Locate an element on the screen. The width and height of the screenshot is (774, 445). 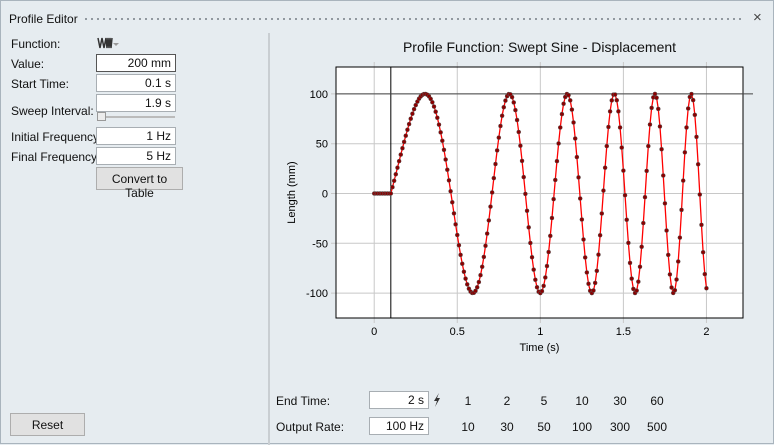
x-tick-label: 2 is located at coordinates (706, 332).